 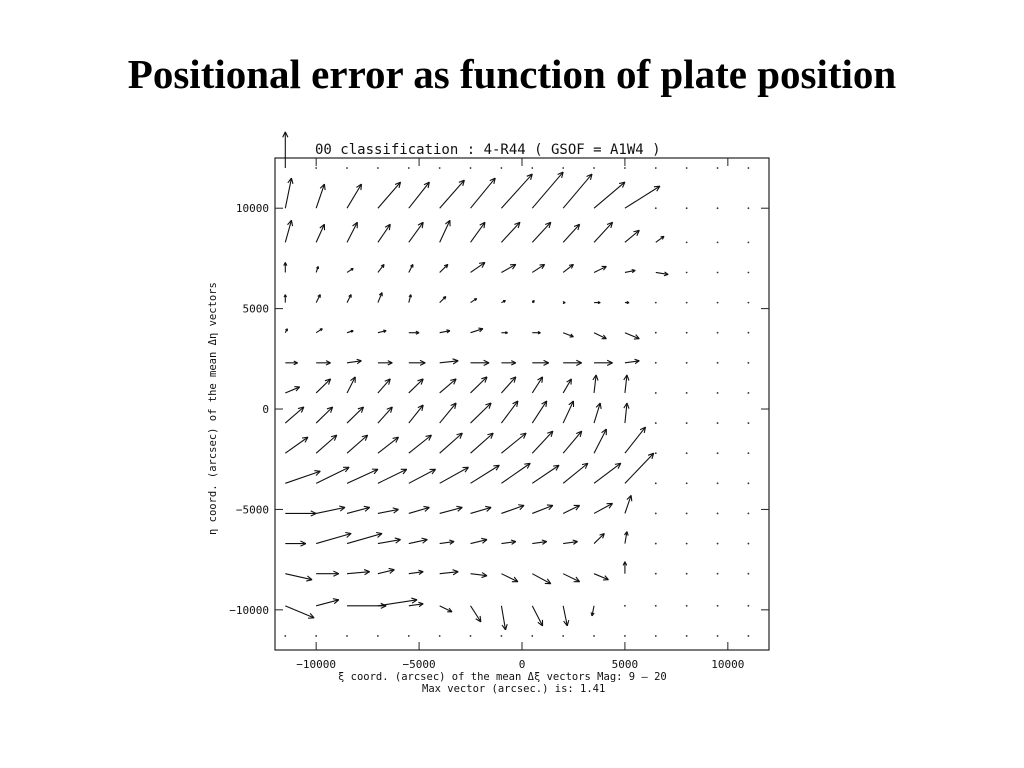 I want to click on y-tick-label: −10000, so click(x=249, y=610).